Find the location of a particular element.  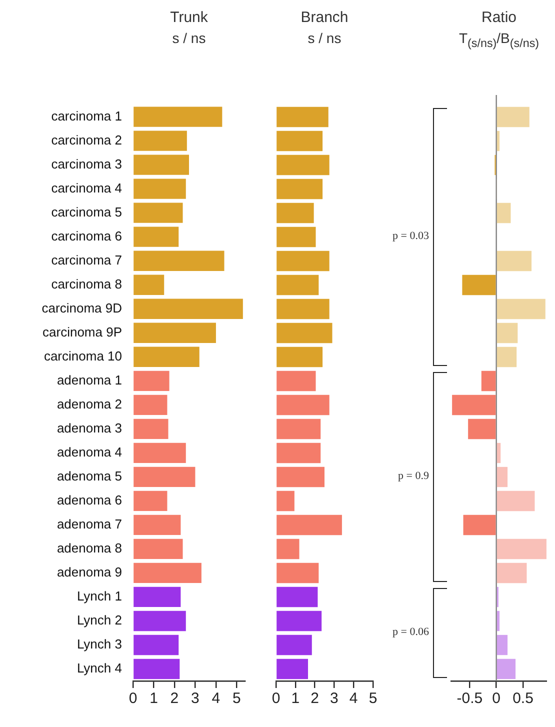

chart-subtitle: T$_{(s/ns)}$/B$_{(s/ns)}$ is located at coordinates (499, 40).